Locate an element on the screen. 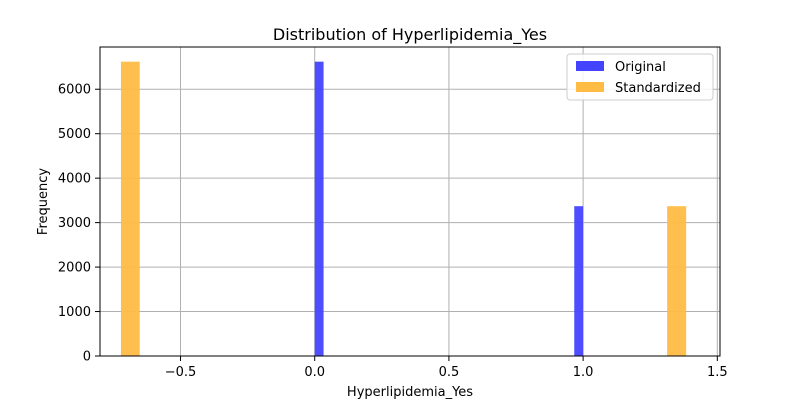 This screenshot has width=800, height=404. legend-swatch-standardized is located at coordinates (590, 87).